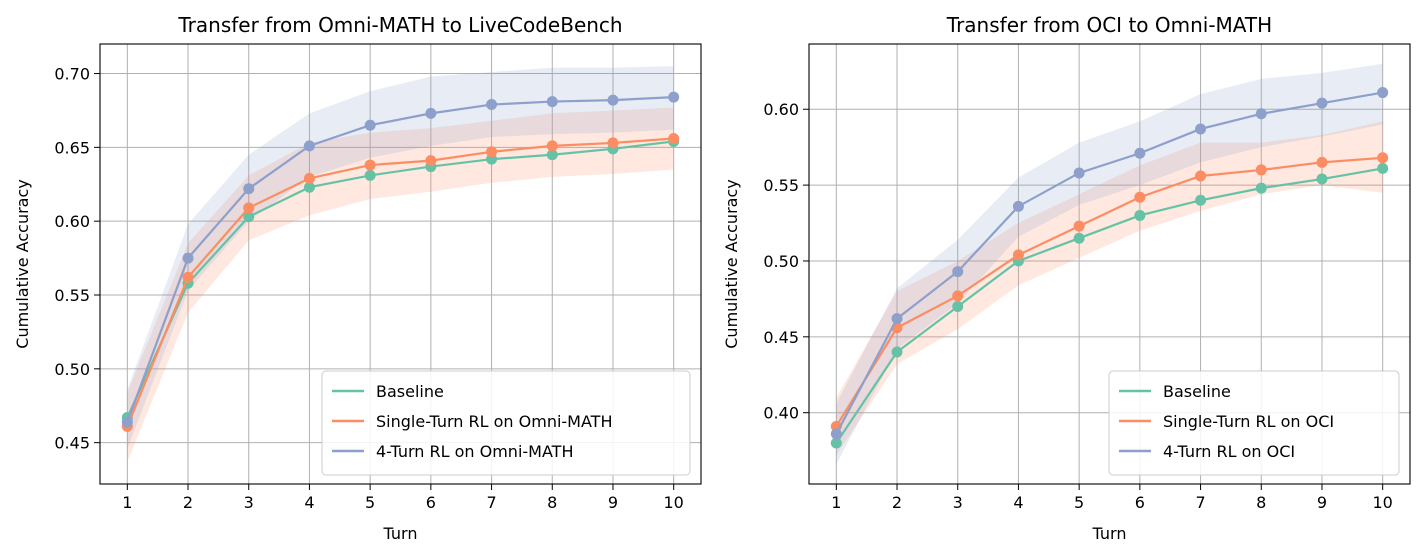  I want to click on right-xtick-label-2: 2, so click(897, 502).